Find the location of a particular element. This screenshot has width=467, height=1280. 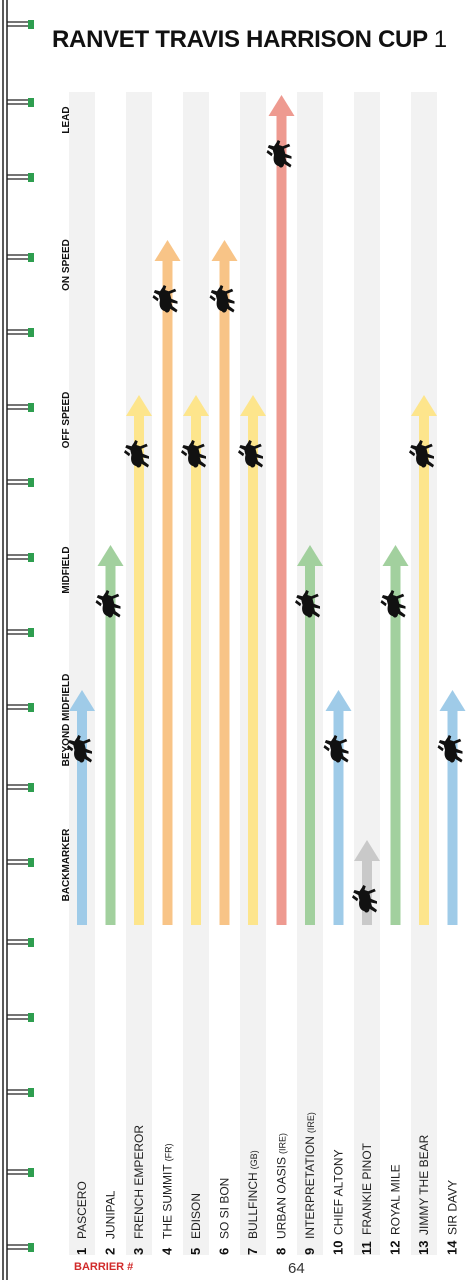

barrier-number: 3 is located at coordinates (138, 1251).